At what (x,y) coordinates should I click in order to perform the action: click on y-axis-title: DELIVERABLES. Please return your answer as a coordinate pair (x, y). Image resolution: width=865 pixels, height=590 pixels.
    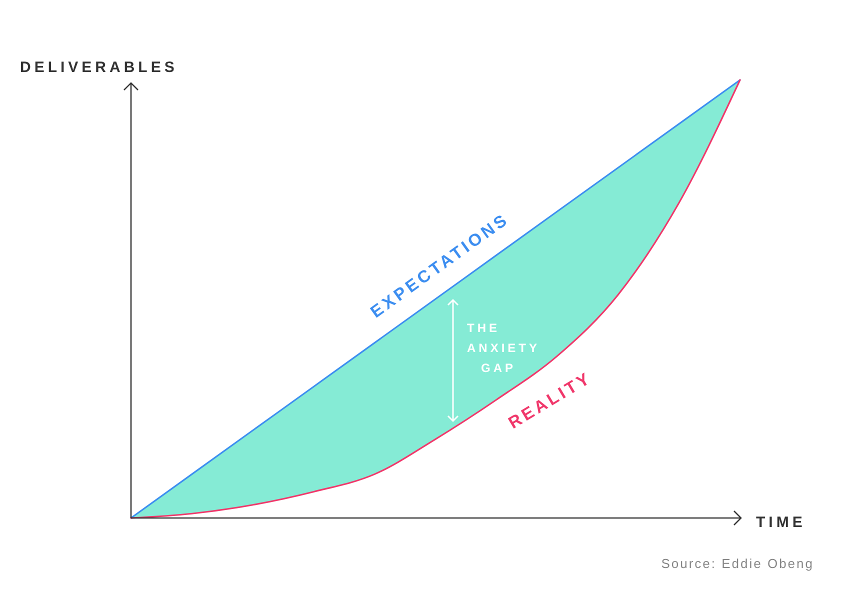
    Looking at the image, I should click on (99, 67).